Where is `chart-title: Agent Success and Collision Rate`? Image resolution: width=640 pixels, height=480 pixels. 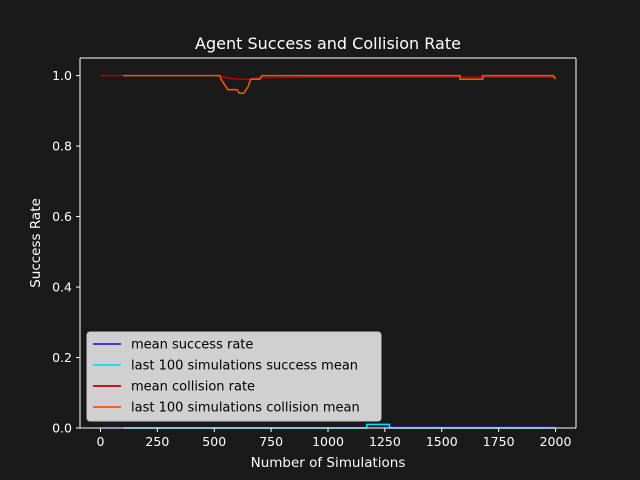
chart-title: Agent Success and Collision Rate is located at coordinates (328, 43).